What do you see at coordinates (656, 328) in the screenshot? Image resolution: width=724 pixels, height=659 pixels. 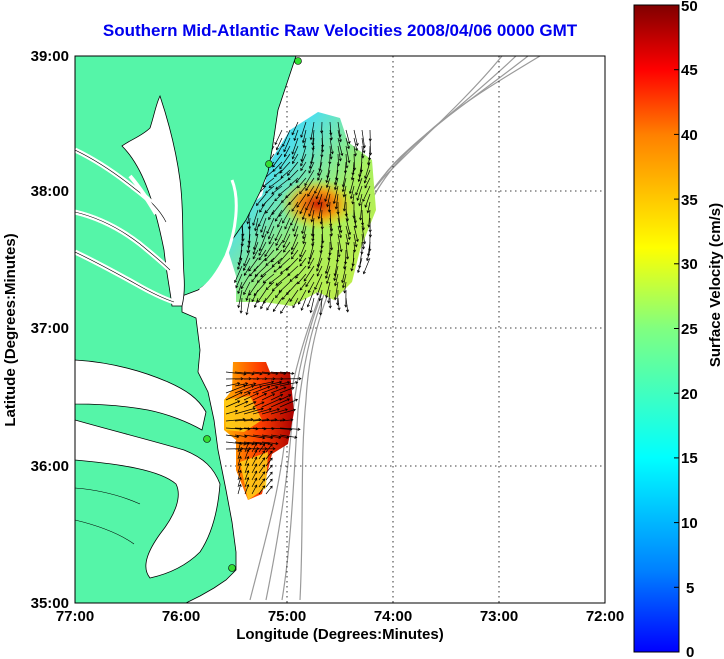 I see `colorbar-gradient` at bounding box center [656, 328].